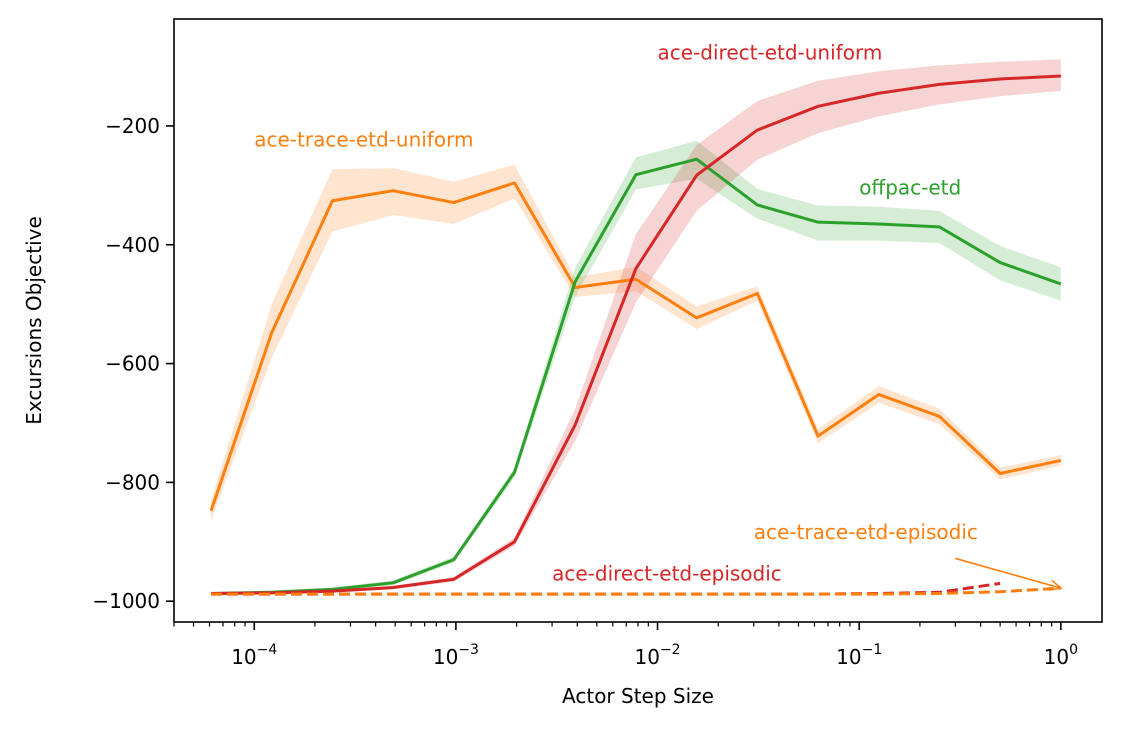 This screenshot has width=1122, height=732. Describe the element at coordinates (667, 573) in the screenshot. I see `annotation-ace-direct-etd-episodic: ace-direct-etd-episodic` at that location.